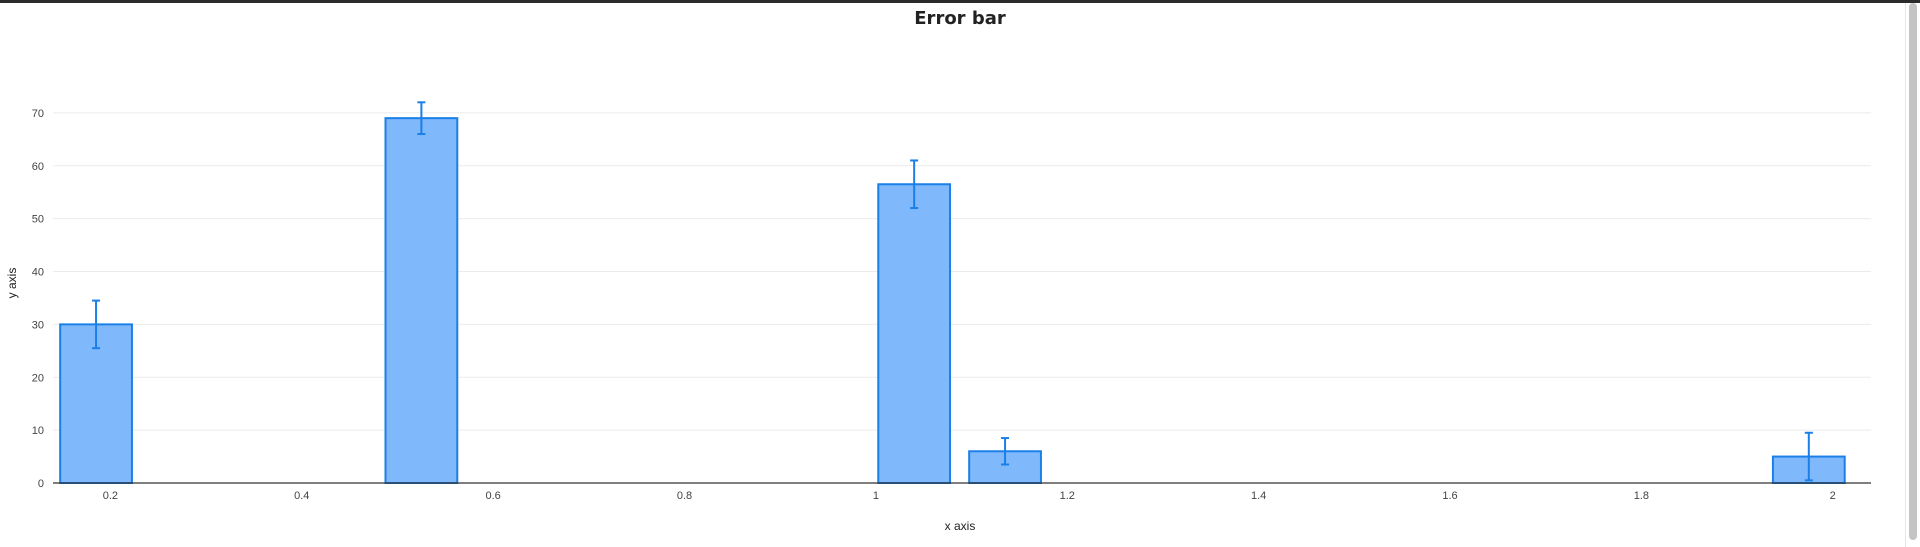 The height and width of the screenshot is (547, 1920). What do you see at coordinates (492, 496) in the screenshot?
I see `x-tick-label: 0.6` at bounding box center [492, 496].